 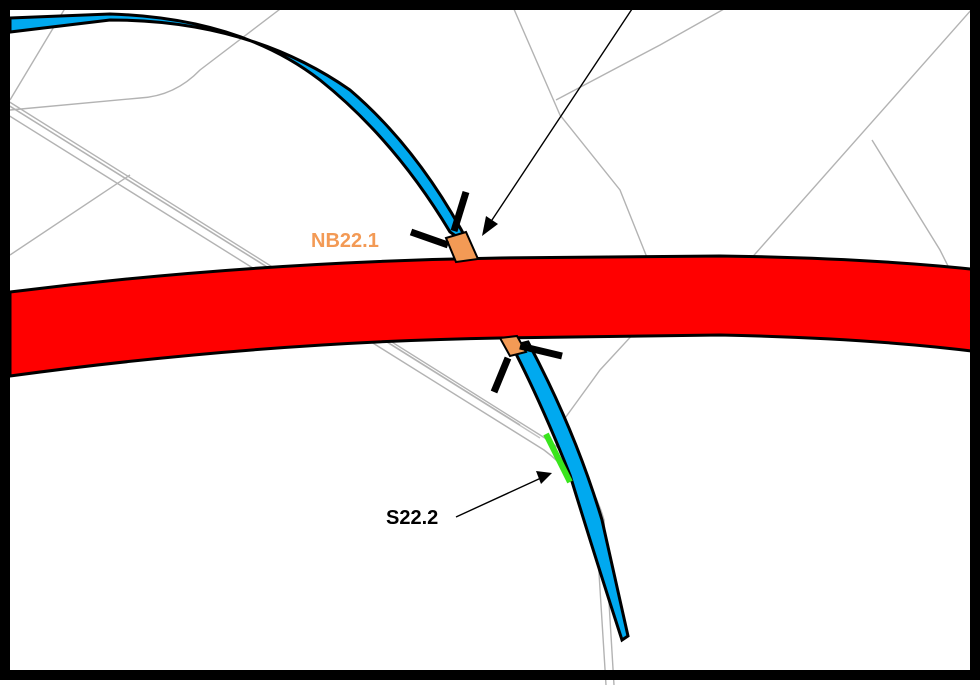 What do you see at coordinates (462, 247) in the screenshot?
I see `nb-segment` at bounding box center [462, 247].